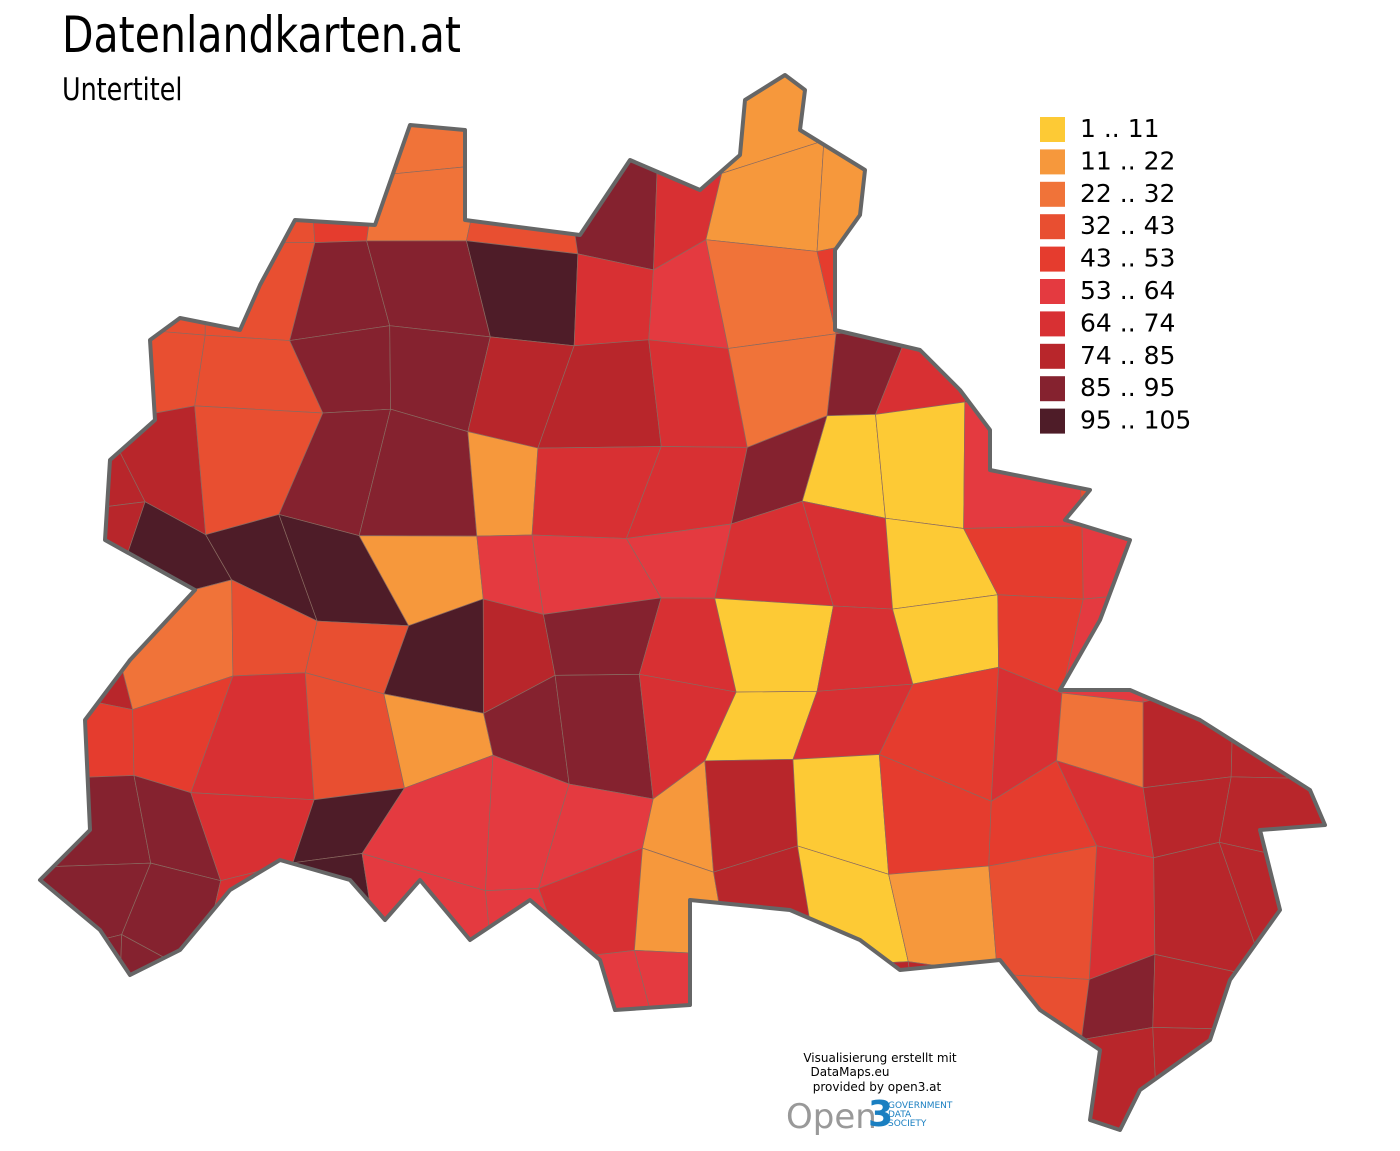 The width and height of the screenshot is (1400, 1151). Describe the element at coordinates (920, 1106) in the screenshot. I see `logo-line: GOVERNMENT` at that location.